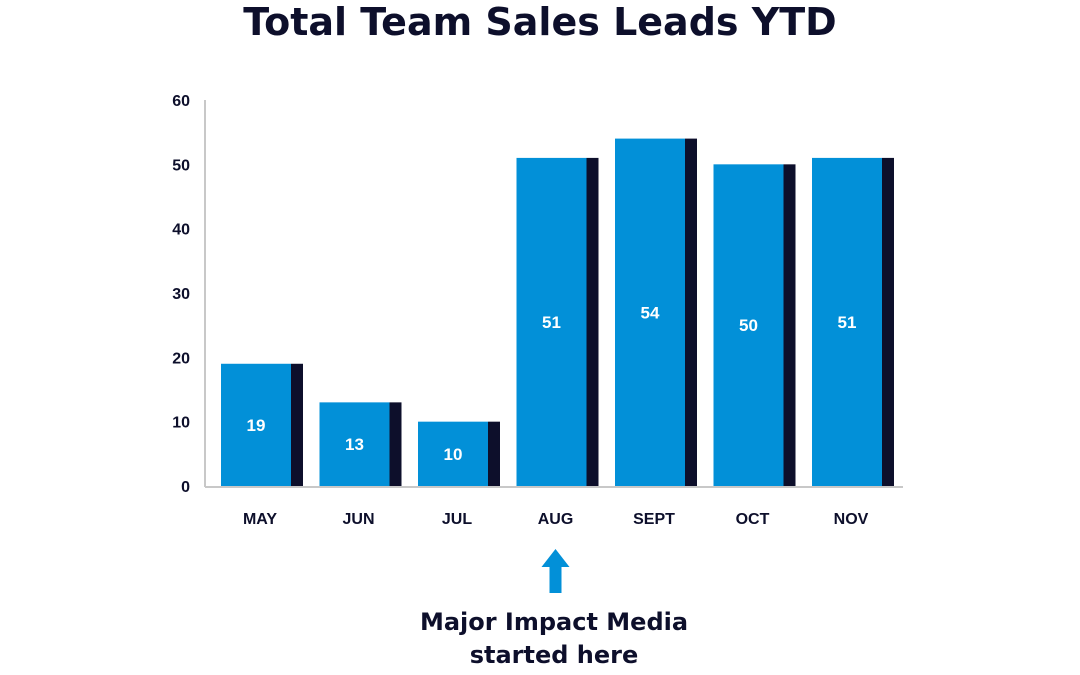 This screenshot has width=1080, height=675. I want to click on bar-value-label-jul: 10, so click(453, 454).